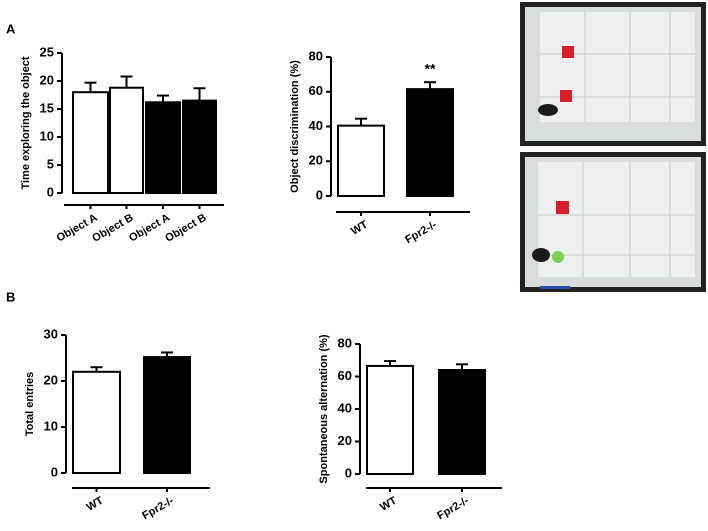 This screenshot has width=708, height=531. What do you see at coordinates (30, 404) in the screenshot?
I see `y-axis-label: Total entries` at bounding box center [30, 404].